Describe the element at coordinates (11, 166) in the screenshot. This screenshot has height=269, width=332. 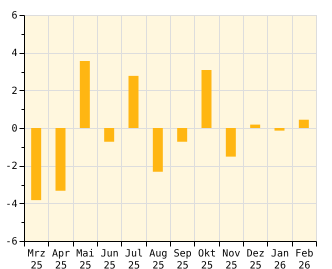
I see `y-tick-label: -2` at that location.